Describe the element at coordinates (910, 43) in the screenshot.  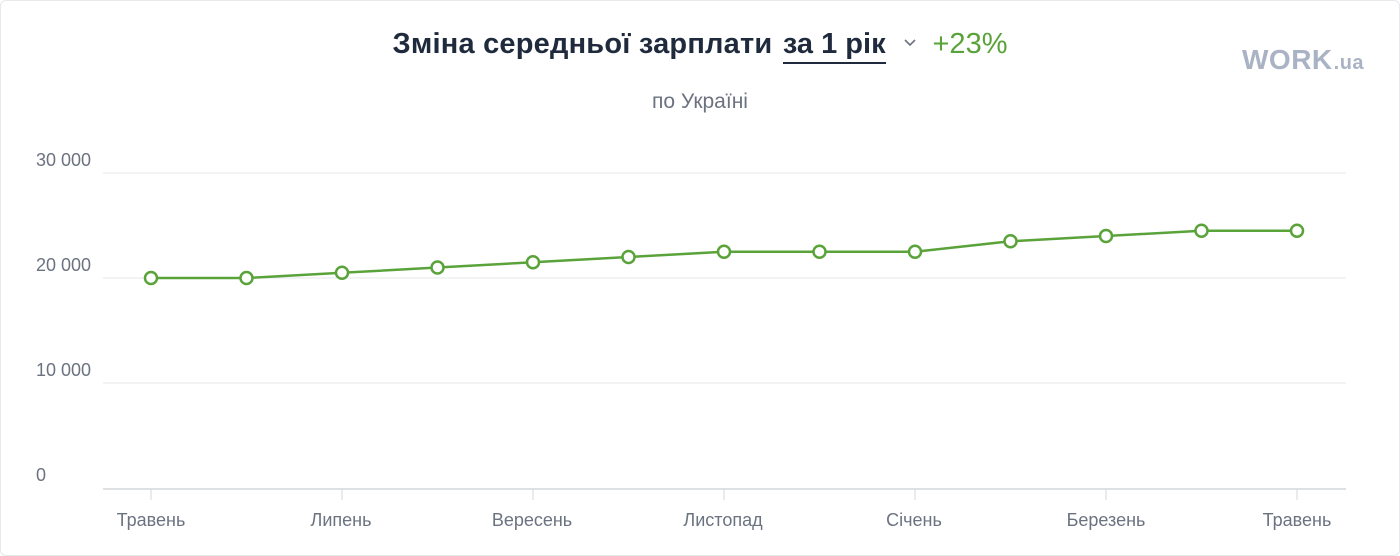
I see `chevron-down-icon` at that location.